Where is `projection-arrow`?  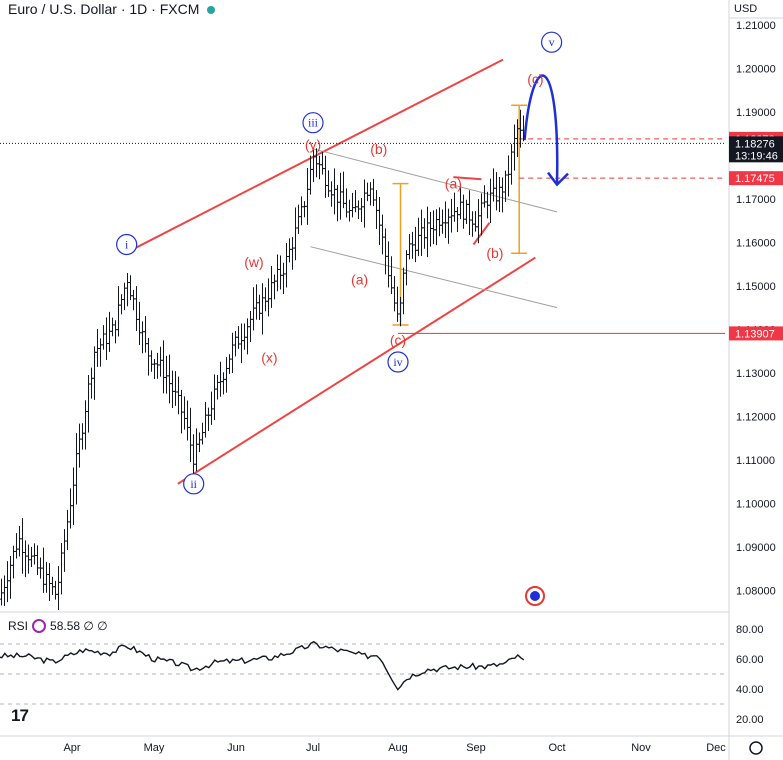 projection-arrow is located at coordinates (541, 129).